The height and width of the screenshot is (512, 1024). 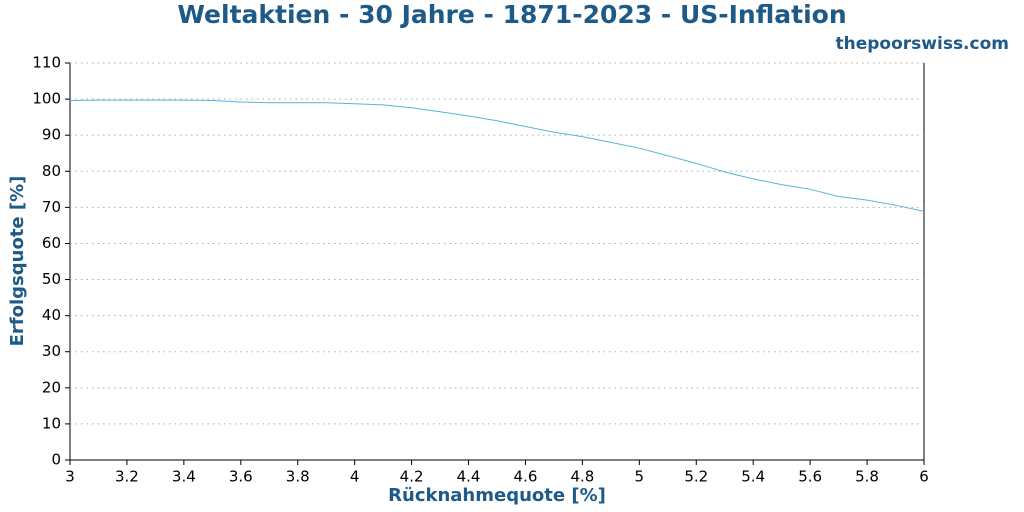 I want to click on y-tick-label: 20, so click(x=51, y=387).